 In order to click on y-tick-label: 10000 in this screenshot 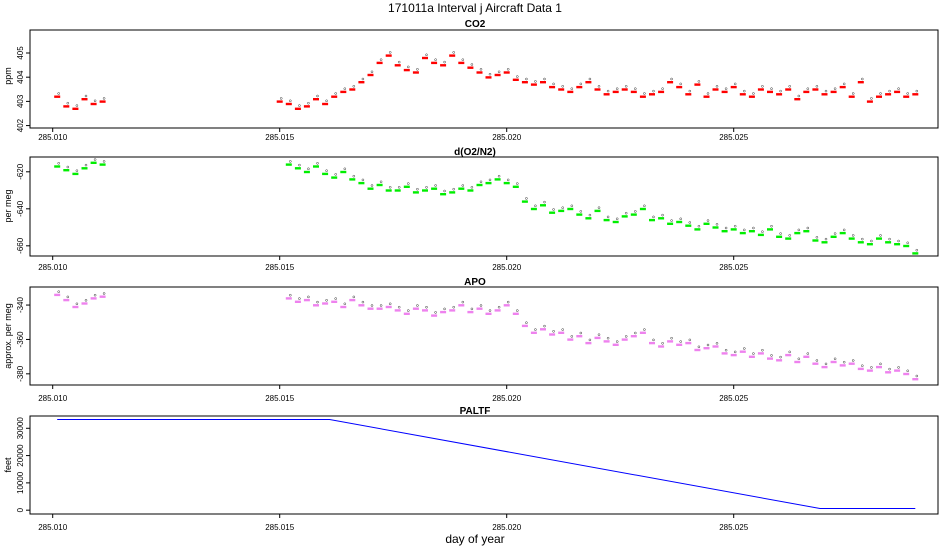, I will do `click(20, 482)`.